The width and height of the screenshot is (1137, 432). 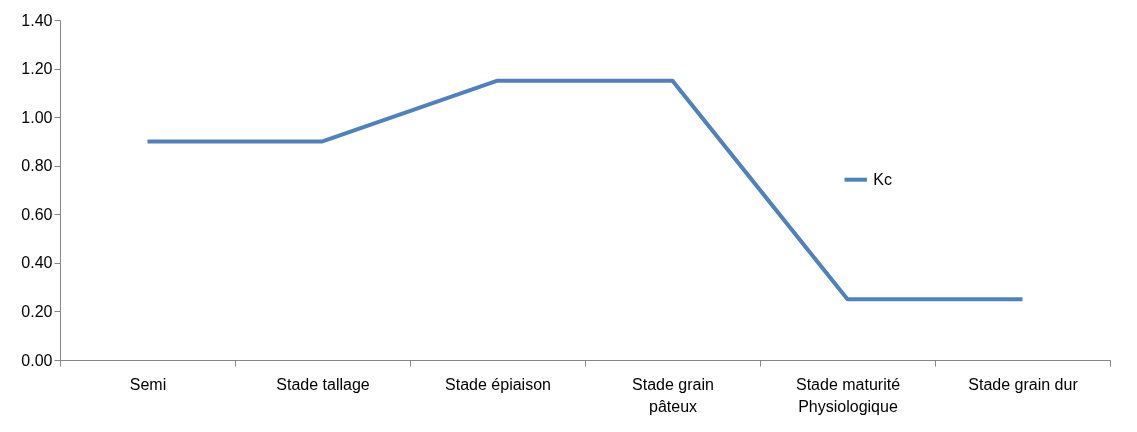 I want to click on x-tick-label: Stade grain pâteux, so click(x=673, y=395).